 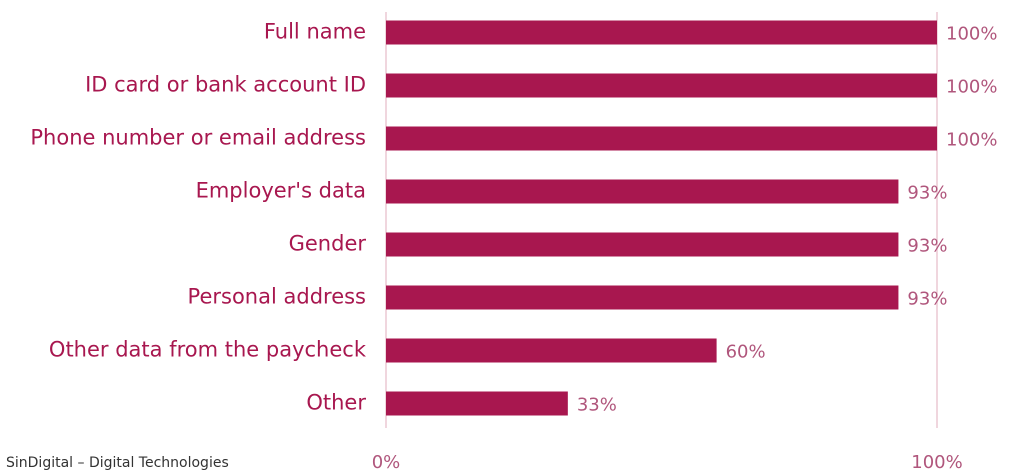 I want to click on category-label: Other data from the paycheck, so click(x=208, y=350).